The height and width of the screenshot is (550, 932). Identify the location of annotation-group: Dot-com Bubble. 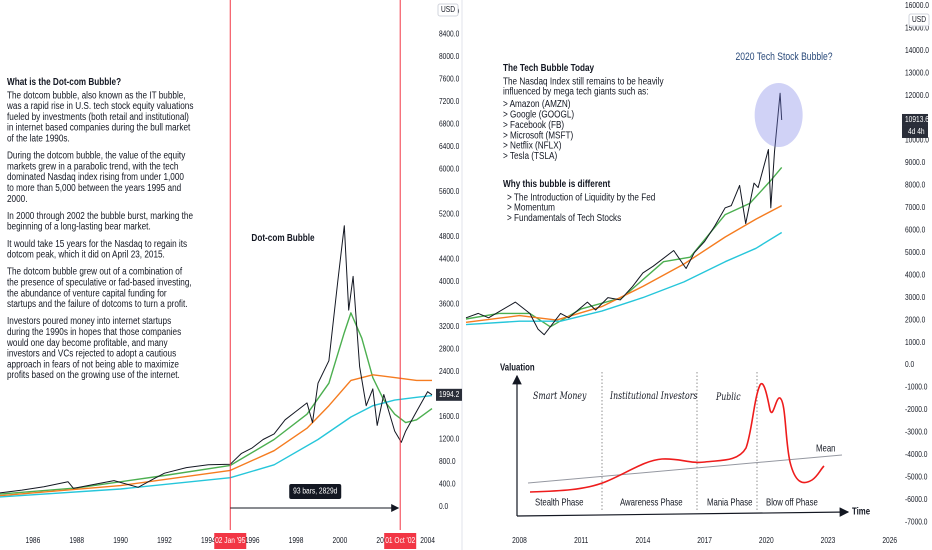
(282, 237).